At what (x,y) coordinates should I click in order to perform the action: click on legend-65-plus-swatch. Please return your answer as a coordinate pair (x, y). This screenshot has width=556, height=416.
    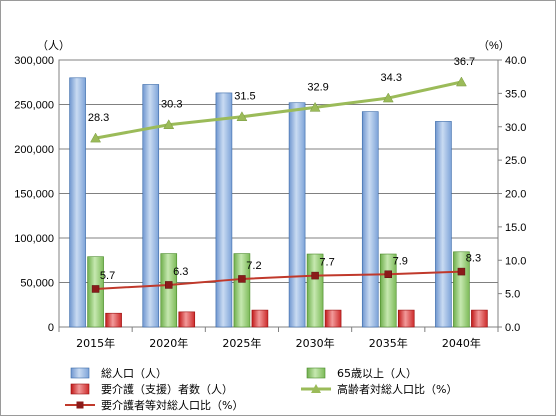
    Looking at the image, I should click on (316, 373).